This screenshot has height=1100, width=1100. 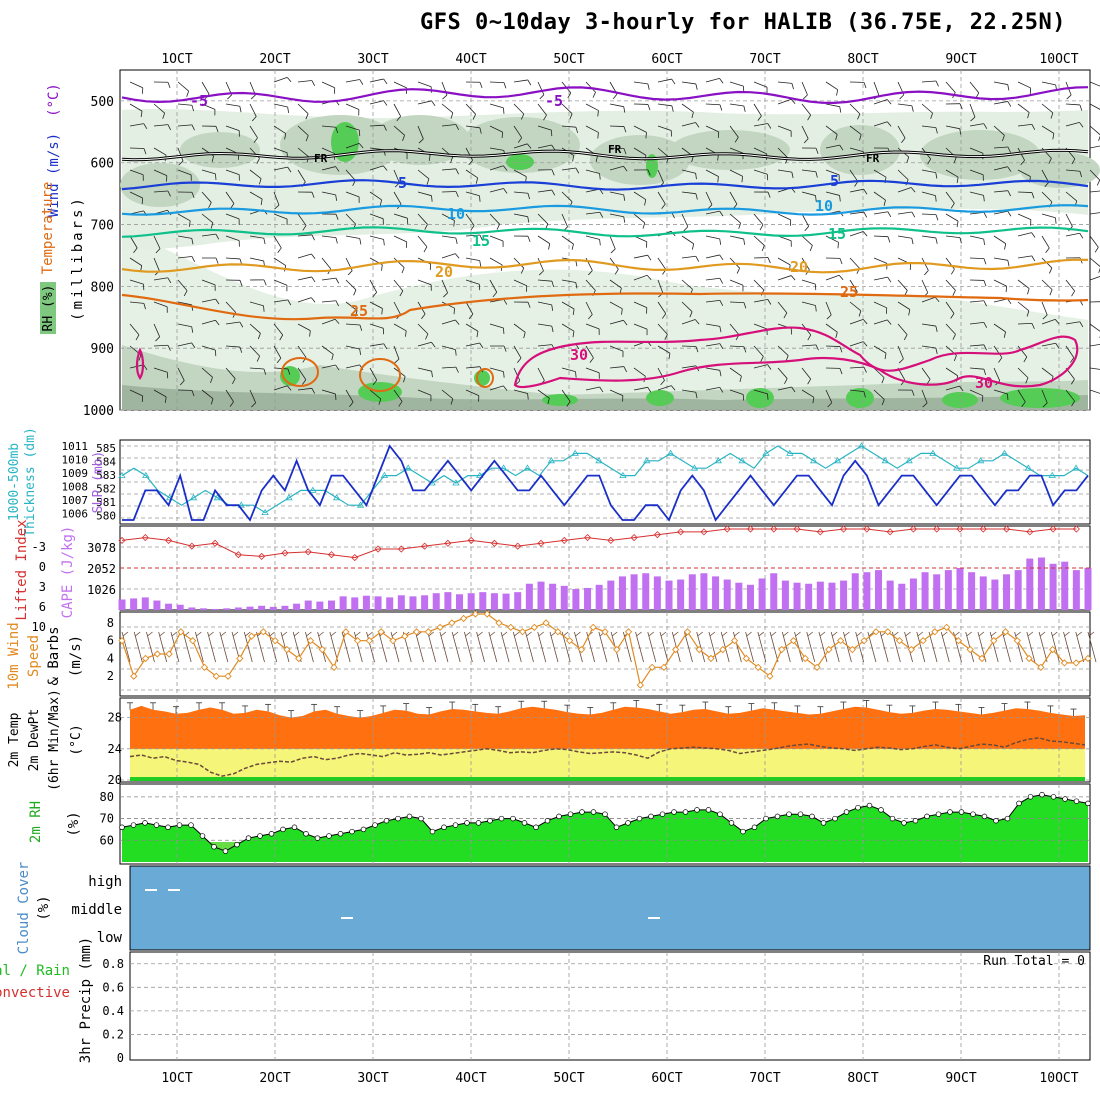 What do you see at coordinates (101, 548) in the screenshot?
I see `cape-tick-label: 3078` at bounding box center [101, 548].